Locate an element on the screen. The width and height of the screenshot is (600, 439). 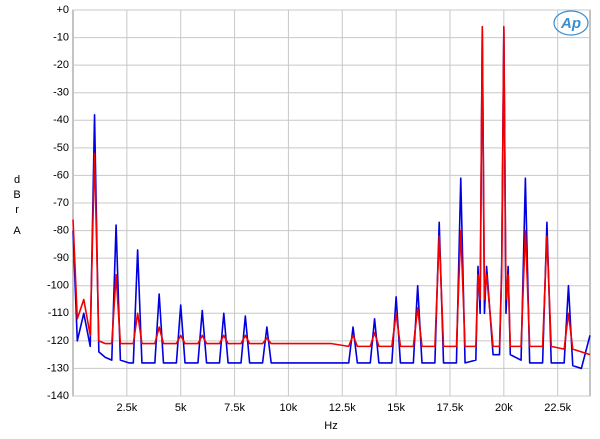
y-axis-label: dBr is located at coordinates (17, 196).